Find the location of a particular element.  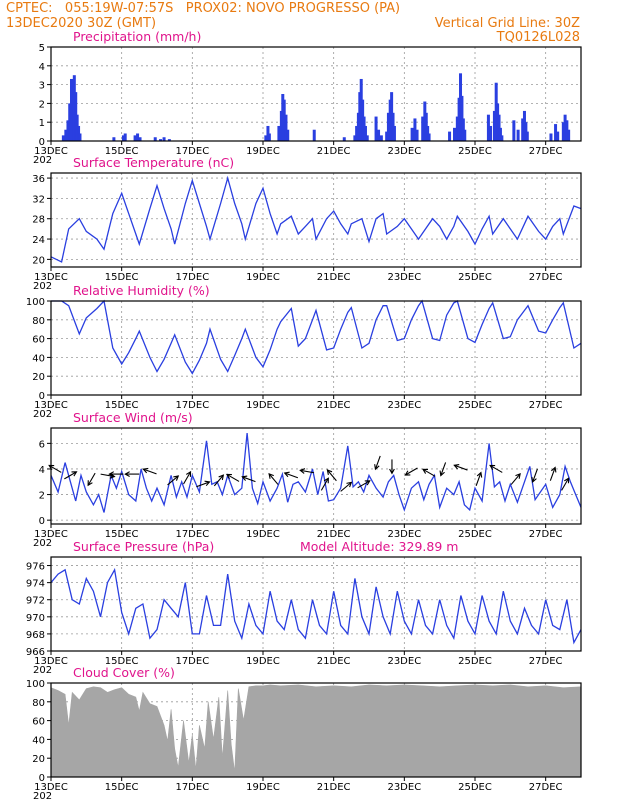

temperature-title: Surface Temperature (nC) is located at coordinates (153, 162).